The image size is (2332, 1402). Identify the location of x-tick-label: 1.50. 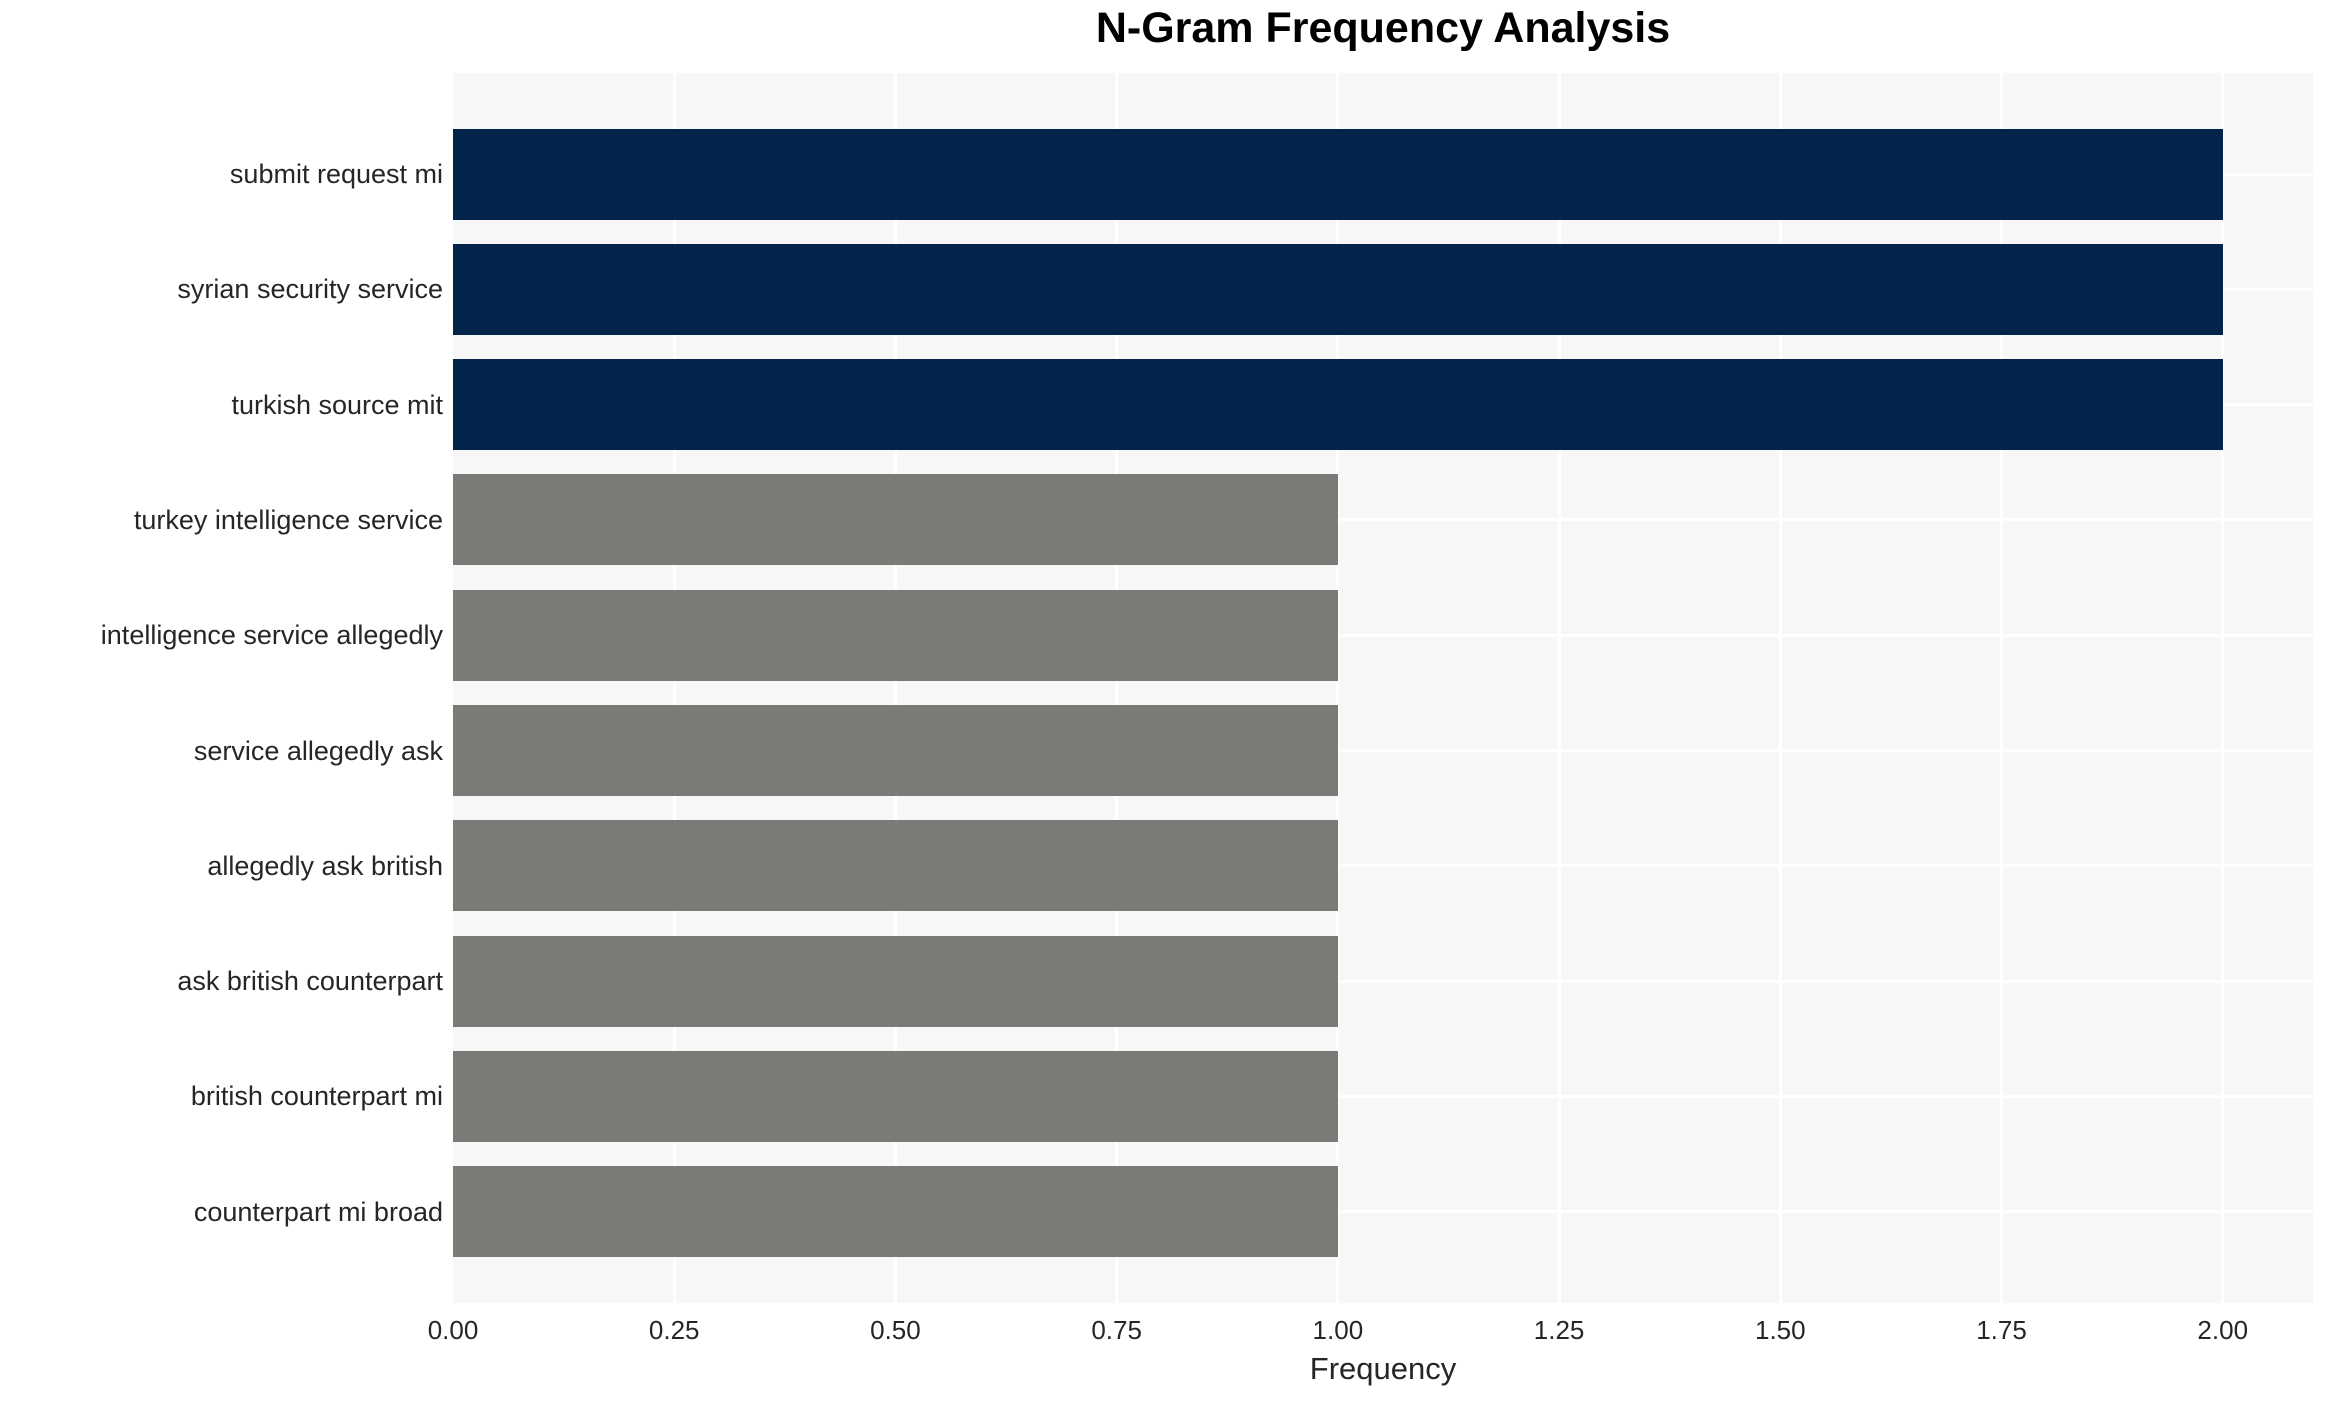
(1780, 1330).